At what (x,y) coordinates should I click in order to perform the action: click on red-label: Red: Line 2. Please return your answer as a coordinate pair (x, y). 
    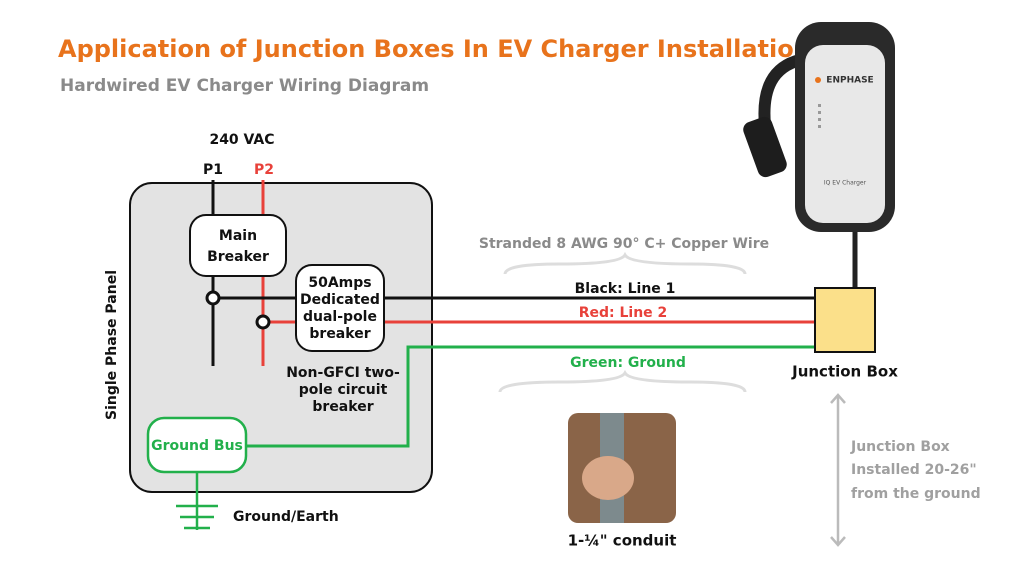
    Looking at the image, I should click on (623, 313).